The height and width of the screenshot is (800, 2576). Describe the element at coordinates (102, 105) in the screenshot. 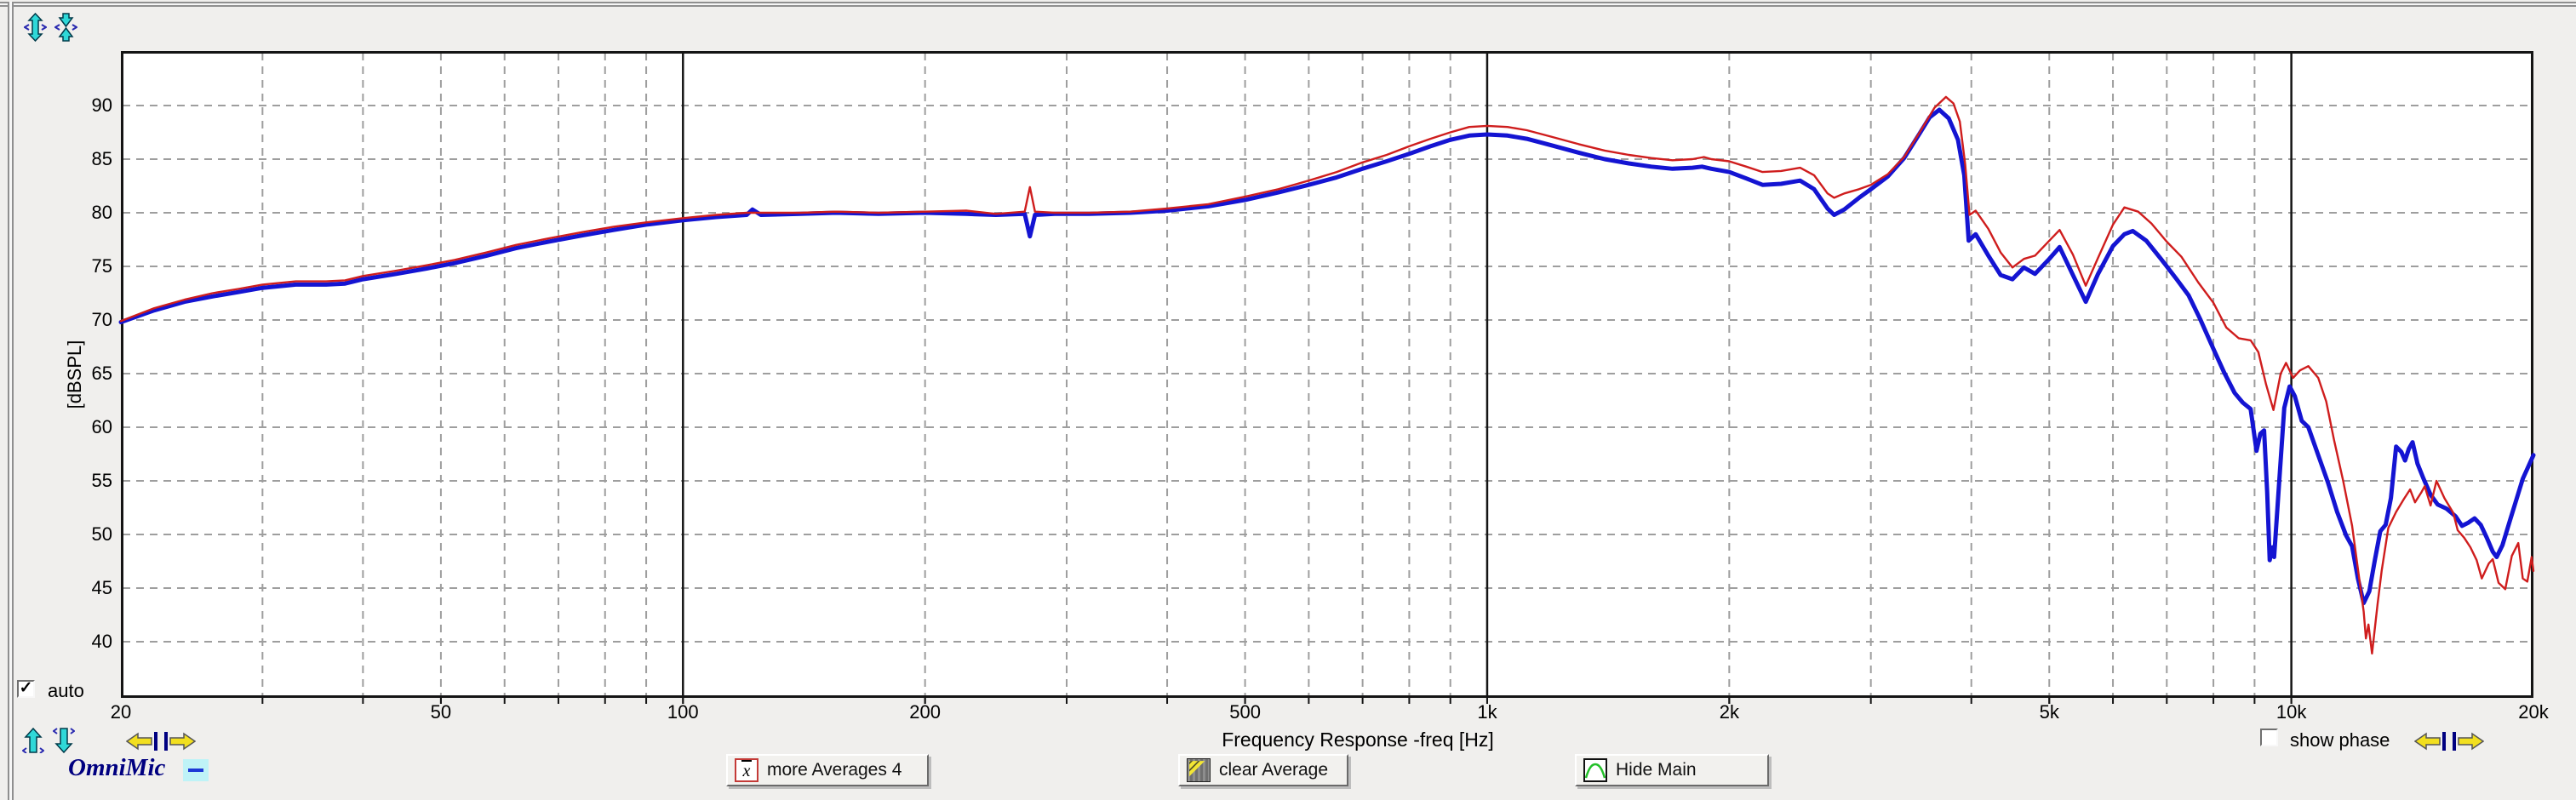

I see `y-axis-tick-label: 90` at that location.